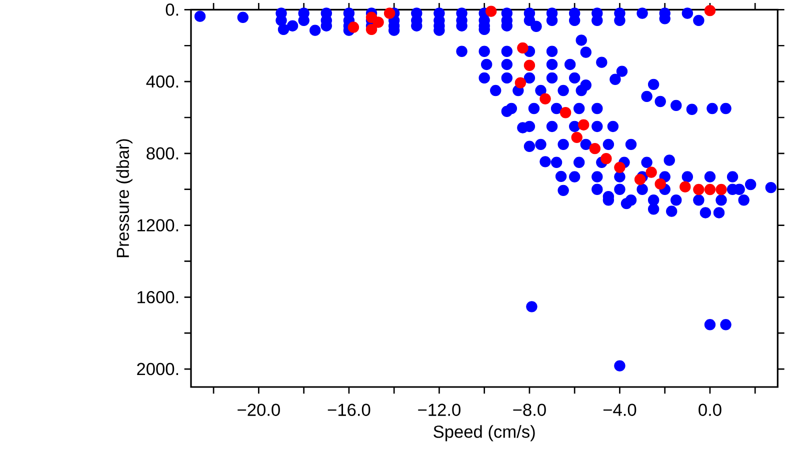 The width and height of the screenshot is (800, 450). Describe the element at coordinates (172, 10) in the screenshot. I see `y-tick-label: 0.` at that location.